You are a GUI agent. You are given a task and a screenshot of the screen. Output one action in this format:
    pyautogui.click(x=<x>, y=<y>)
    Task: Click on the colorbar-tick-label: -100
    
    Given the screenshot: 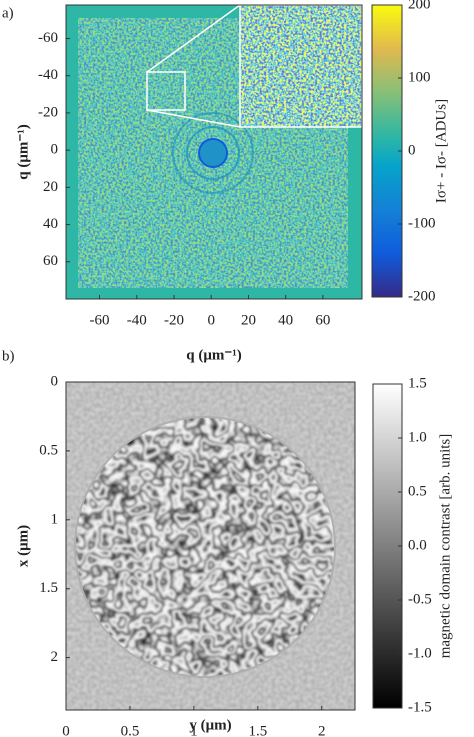 What is the action you would take?
    pyautogui.click(x=422, y=223)
    